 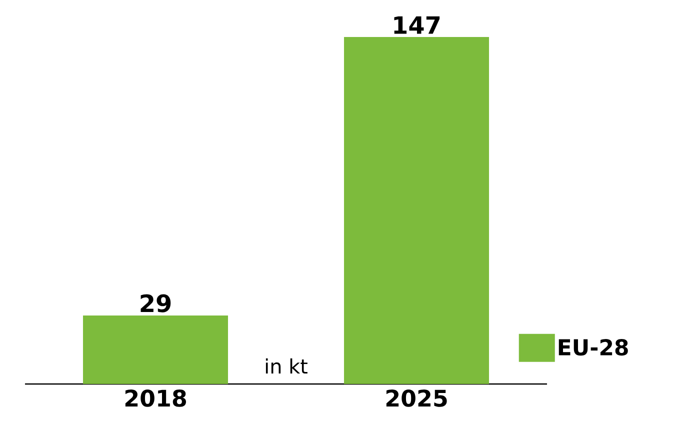 I want to click on data-label: 29, so click(x=155, y=303).